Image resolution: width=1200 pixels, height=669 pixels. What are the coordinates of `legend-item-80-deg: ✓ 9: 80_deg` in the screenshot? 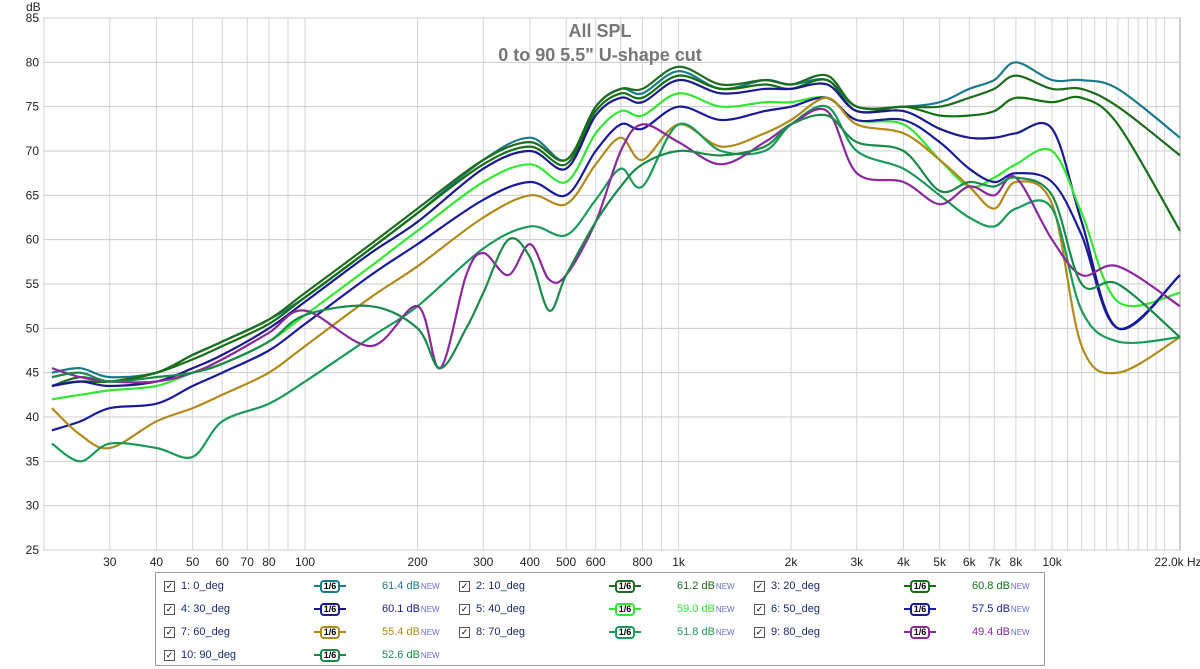 It's located at (787, 632).